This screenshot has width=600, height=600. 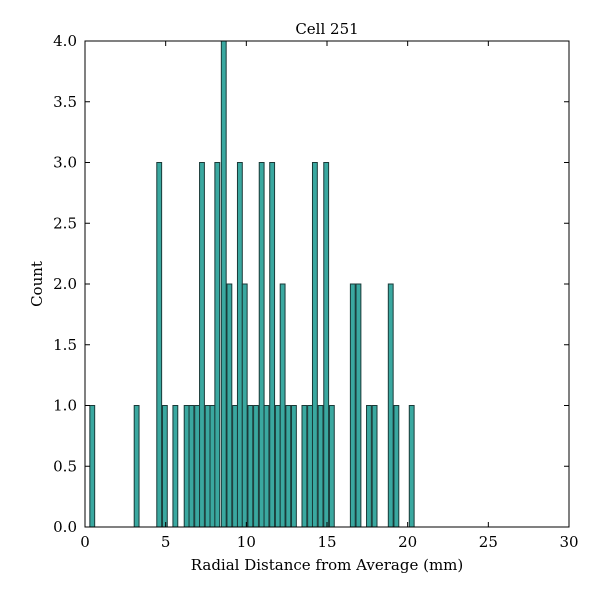 What do you see at coordinates (65, 41) in the screenshot?
I see `y-tick-label: 4.0` at bounding box center [65, 41].